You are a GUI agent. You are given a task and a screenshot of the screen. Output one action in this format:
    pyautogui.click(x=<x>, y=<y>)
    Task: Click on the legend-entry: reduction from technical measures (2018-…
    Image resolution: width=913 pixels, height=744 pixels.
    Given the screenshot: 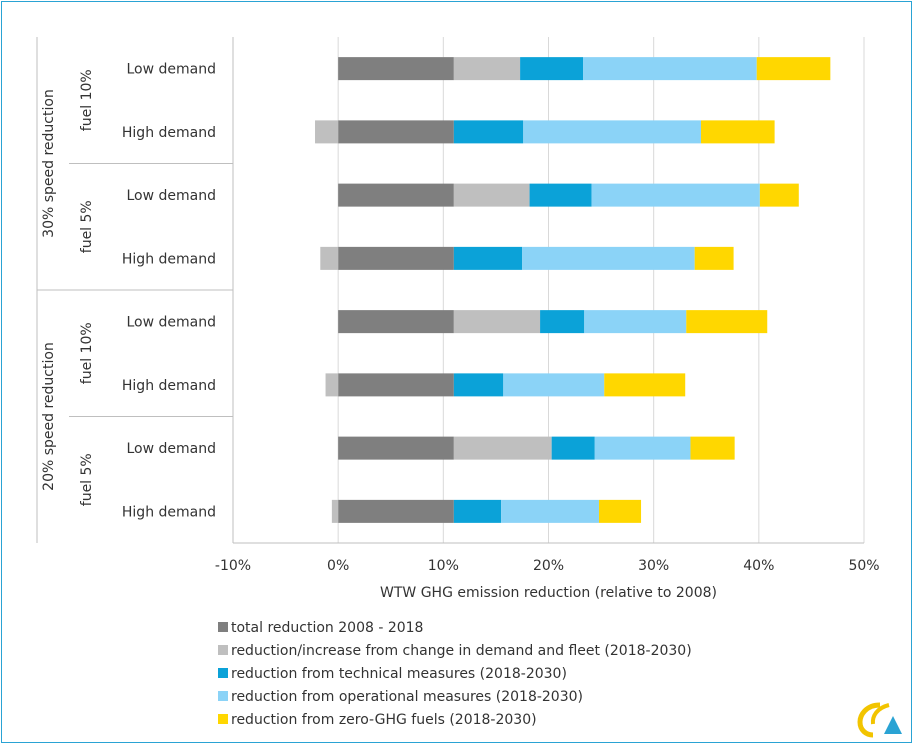 What is the action you would take?
    pyautogui.click(x=399, y=674)
    